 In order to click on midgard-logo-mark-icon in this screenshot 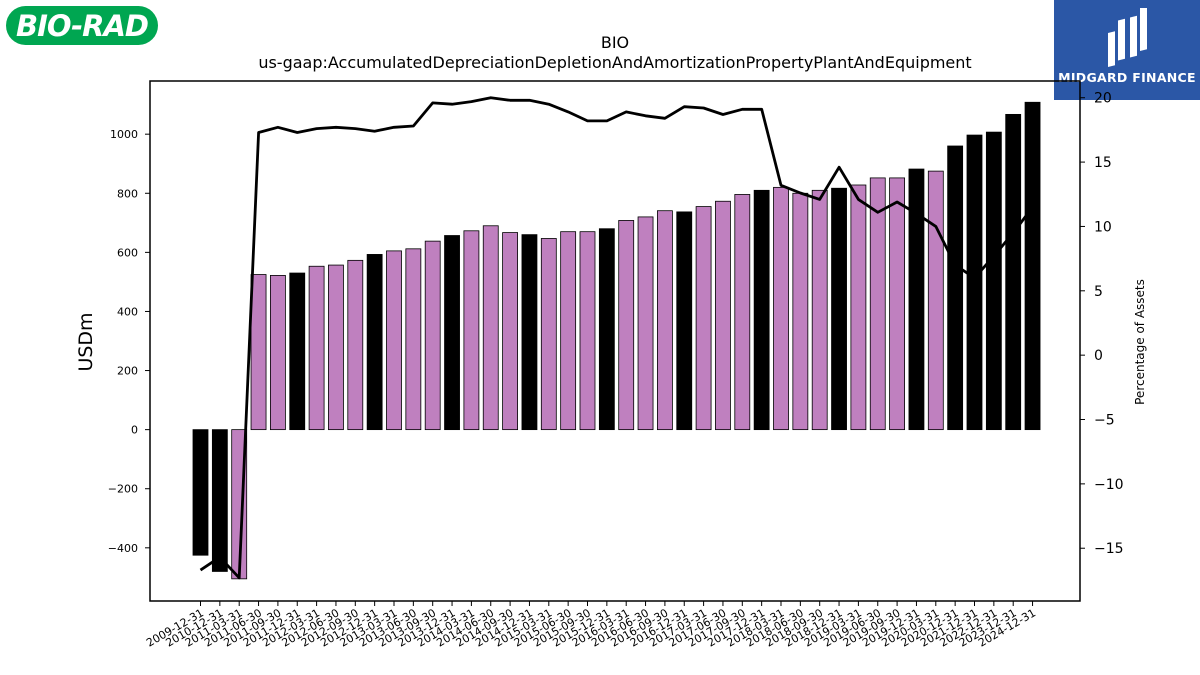, I will do `click(1127, 38)`.